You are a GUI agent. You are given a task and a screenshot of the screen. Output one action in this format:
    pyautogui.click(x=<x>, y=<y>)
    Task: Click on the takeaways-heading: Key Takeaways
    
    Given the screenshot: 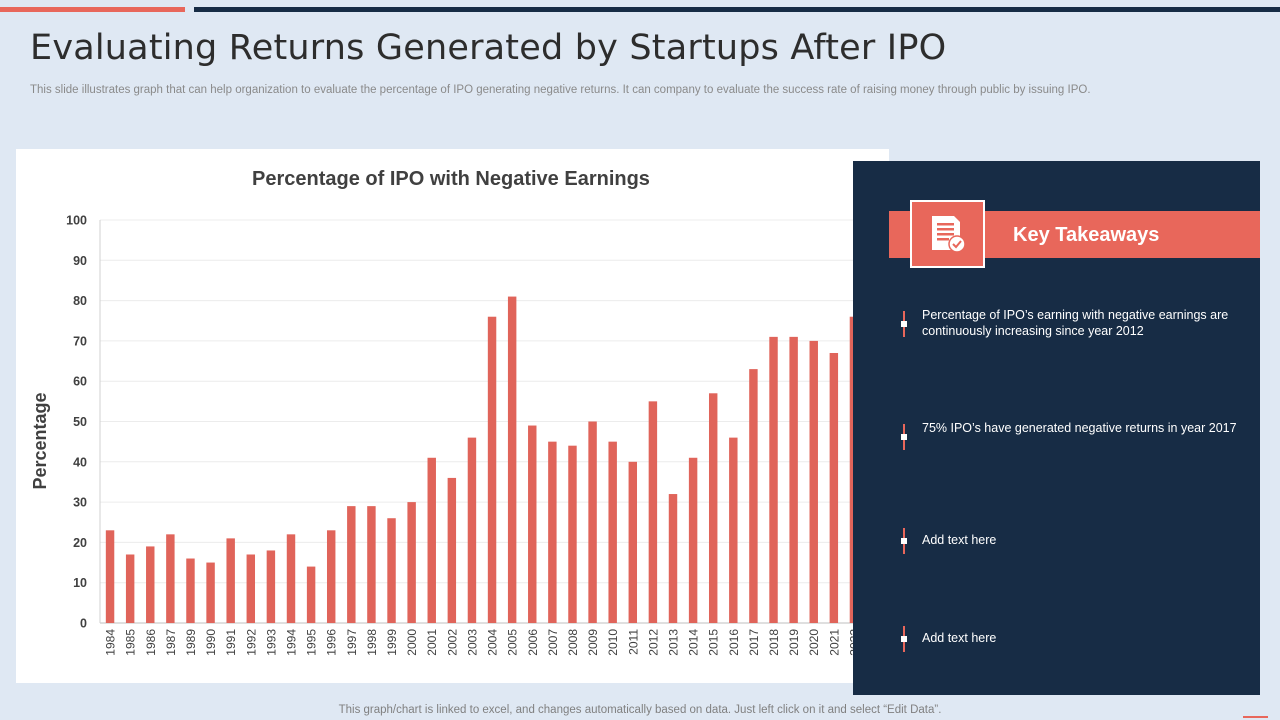 What is the action you would take?
    pyautogui.click(x=1086, y=235)
    